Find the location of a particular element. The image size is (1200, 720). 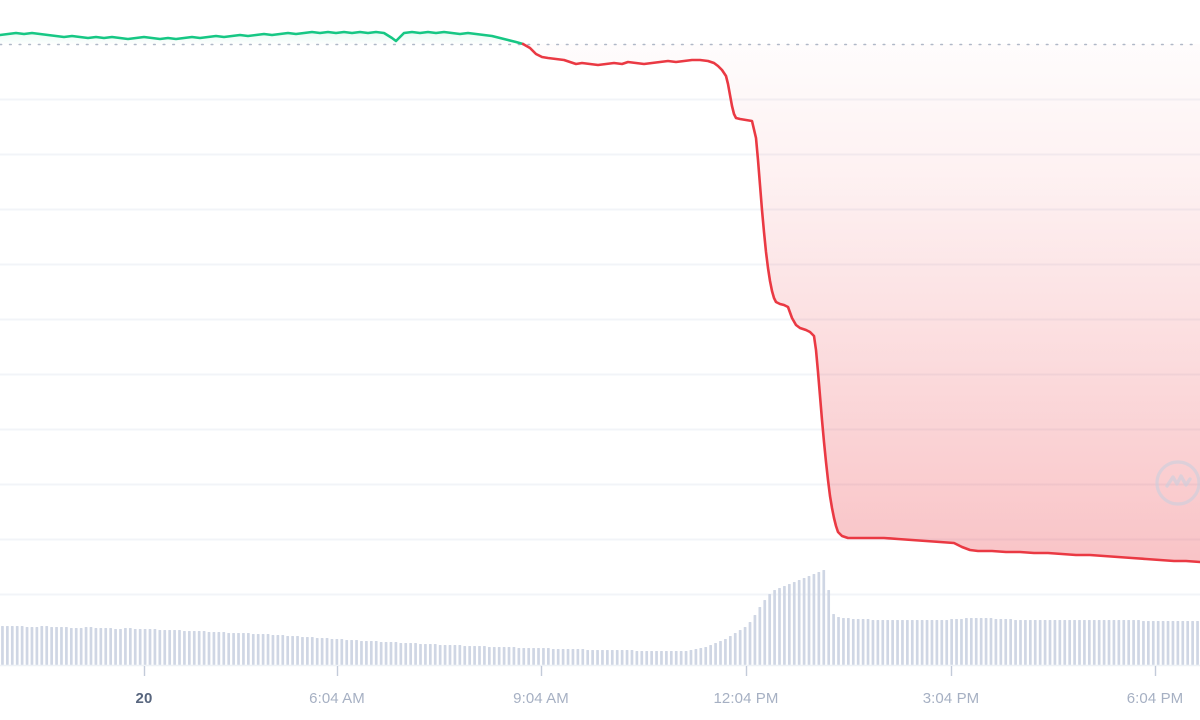

up-area is located at coordinates (261, 38).